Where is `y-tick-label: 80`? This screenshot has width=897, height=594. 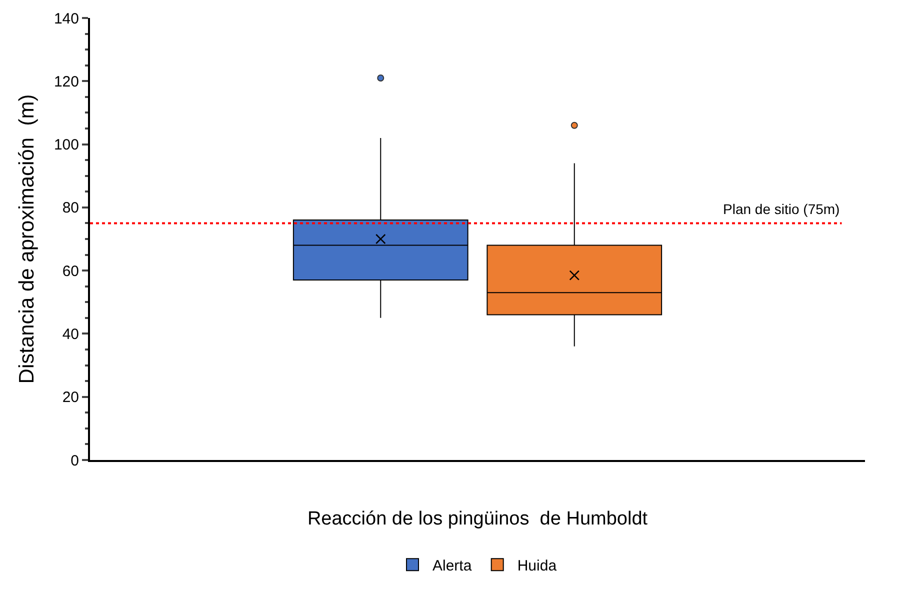 y-tick-label: 80 is located at coordinates (70, 208).